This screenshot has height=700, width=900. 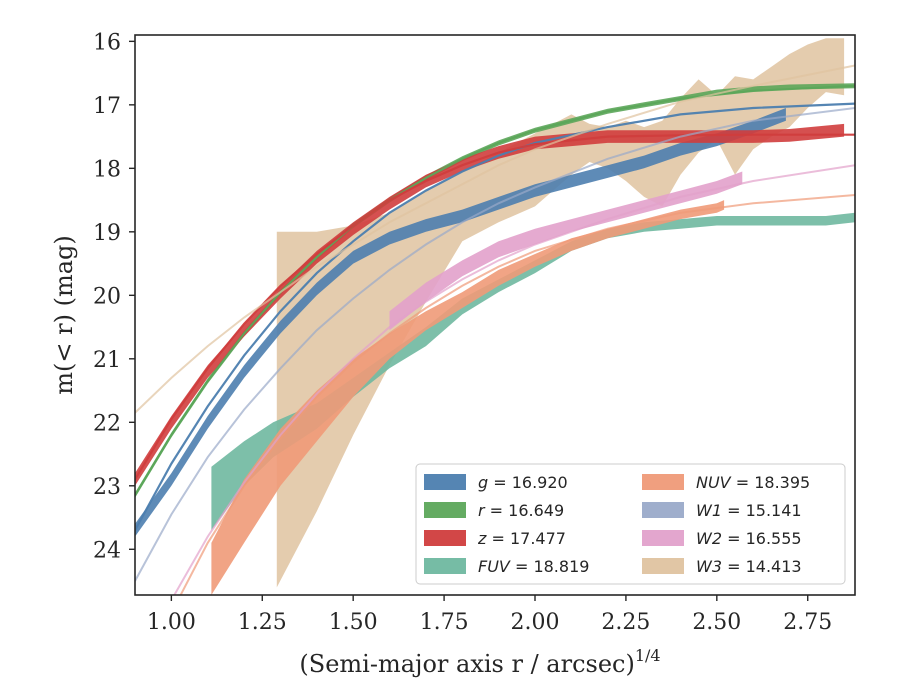 What do you see at coordinates (445, 510) in the screenshot?
I see `legend-swatch-r` at bounding box center [445, 510].